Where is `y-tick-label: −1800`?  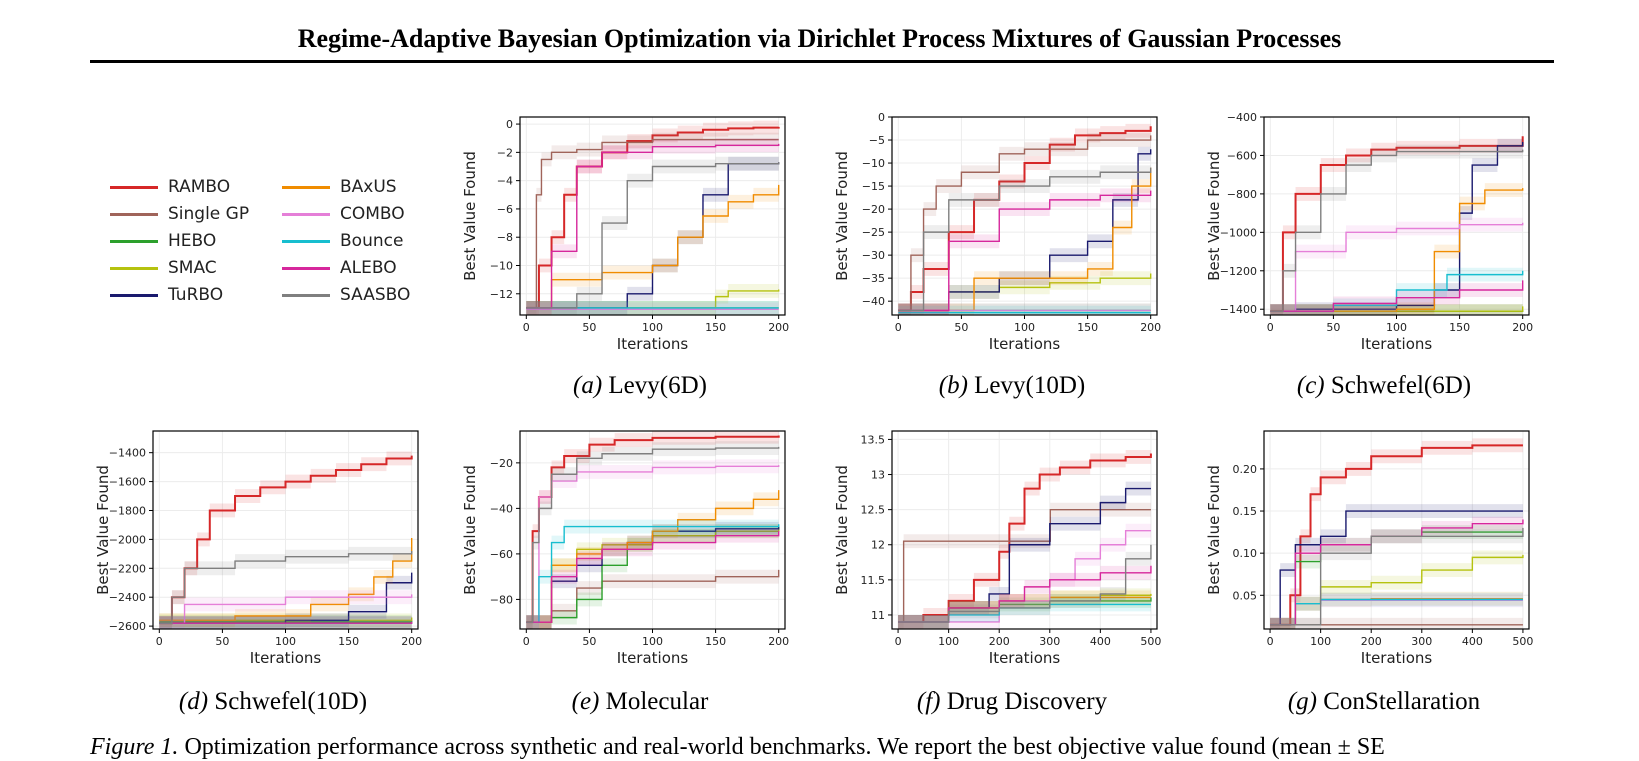
y-tick-label: −1800 is located at coordinates (127, 510).